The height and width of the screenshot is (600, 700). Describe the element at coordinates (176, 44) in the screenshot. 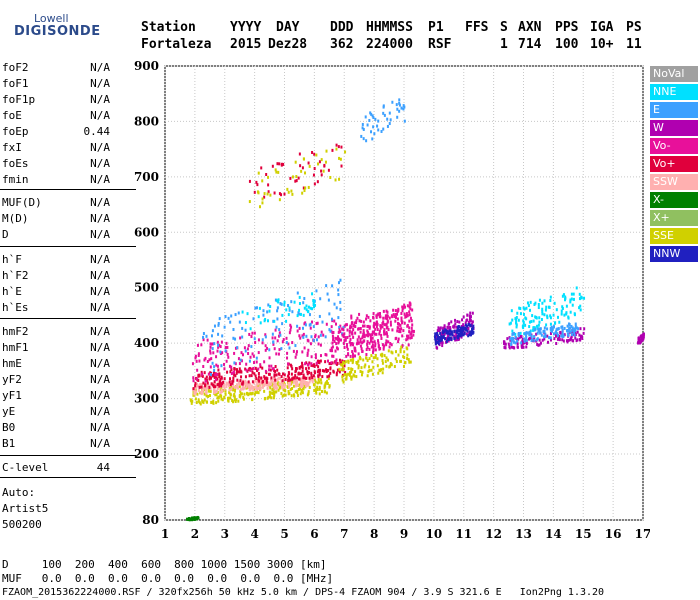

I see `header-value: Fortaleza` at that location.